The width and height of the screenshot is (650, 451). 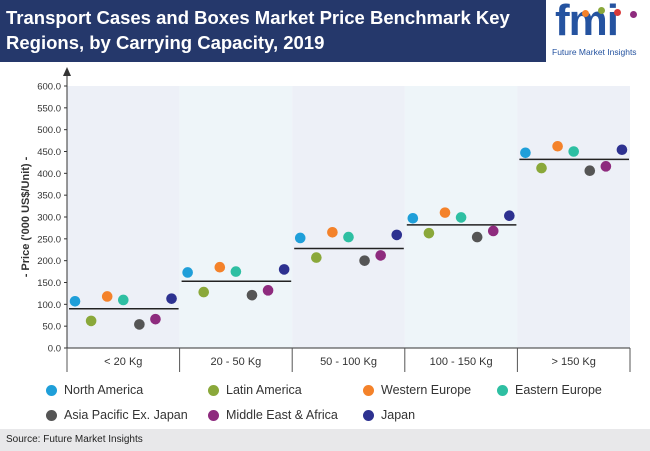 I want to click on legend-label: Asia Pacific Ex. Japan, so click(x=126, y=415).